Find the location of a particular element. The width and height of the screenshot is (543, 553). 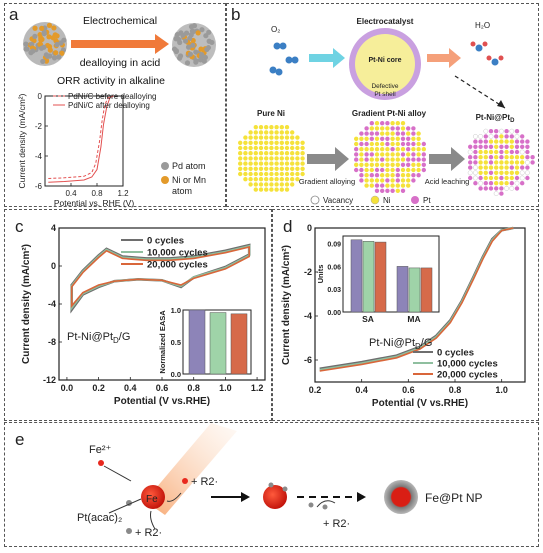

chart-d-ytick-label: -2 is located at coordinates (308, 272).